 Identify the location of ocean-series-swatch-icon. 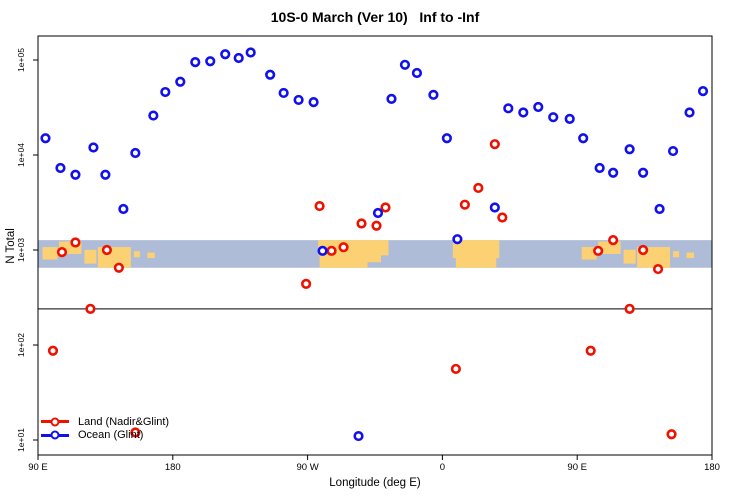
(55, 435).